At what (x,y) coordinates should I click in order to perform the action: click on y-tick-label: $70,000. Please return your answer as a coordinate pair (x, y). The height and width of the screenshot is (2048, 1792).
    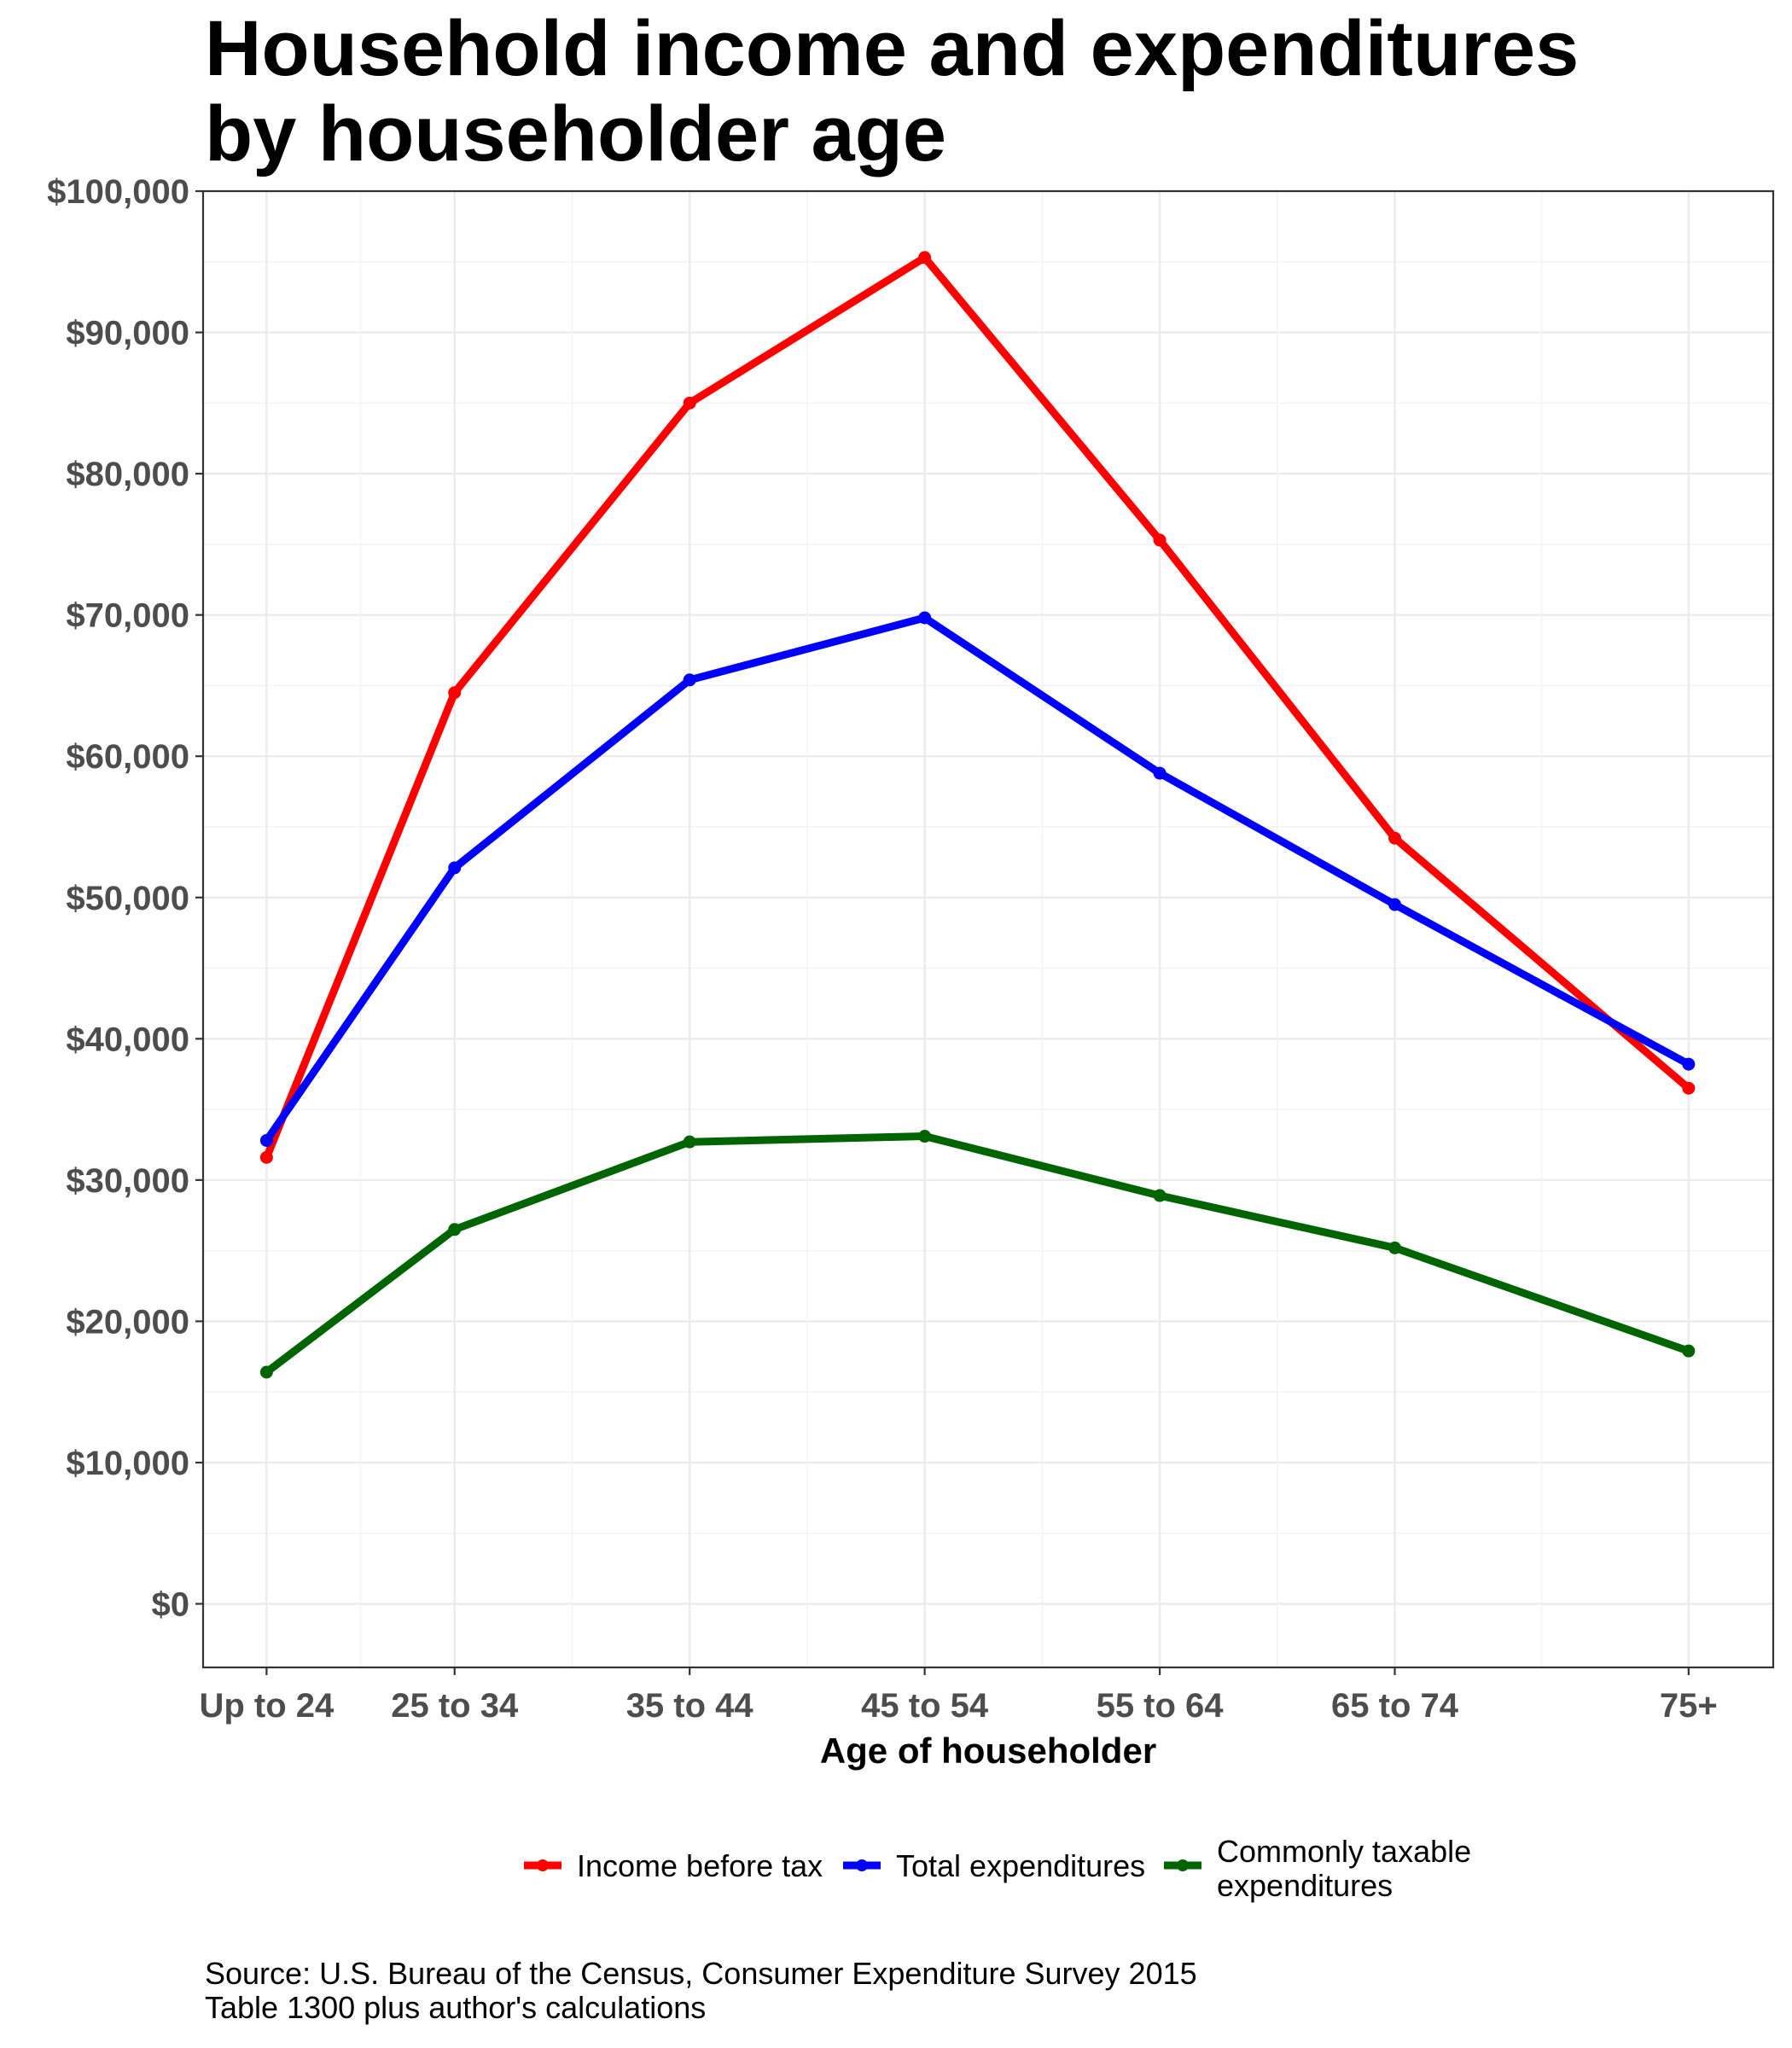
    Looking at the image, I should click on (128, 616).